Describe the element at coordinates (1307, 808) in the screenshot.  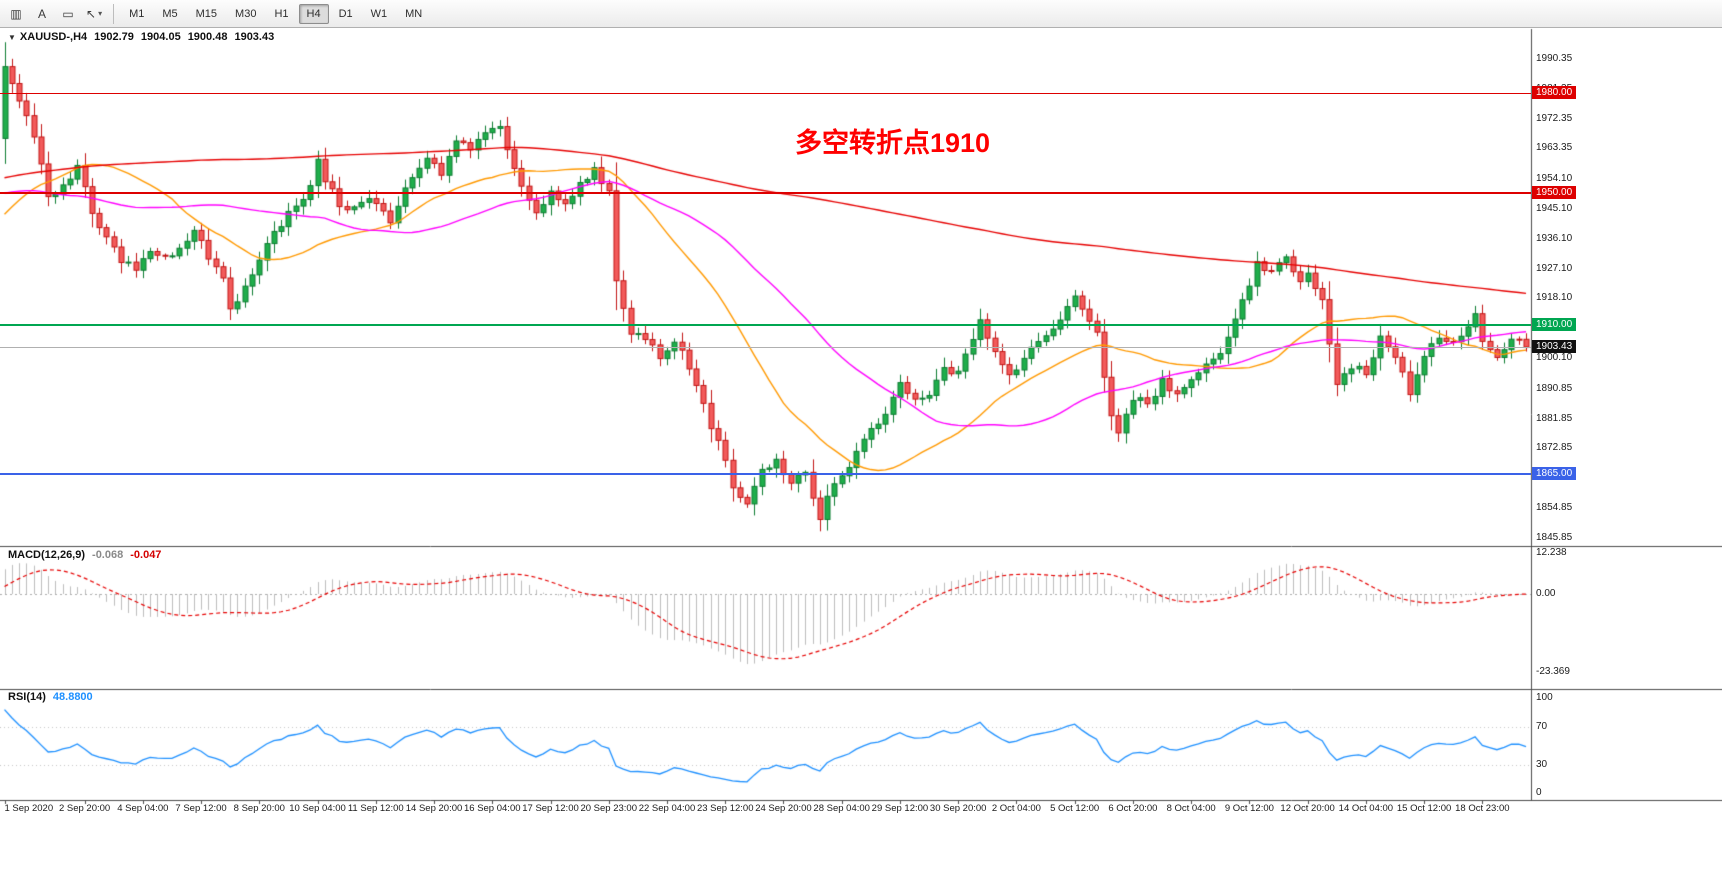
I see `time-axis-label: 12 Oct 20:00` at that location.